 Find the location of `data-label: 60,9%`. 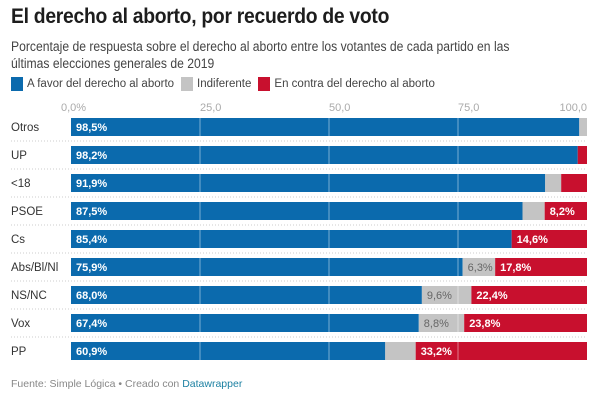

data-label: 60,9% is located at coordinates (91, 352).